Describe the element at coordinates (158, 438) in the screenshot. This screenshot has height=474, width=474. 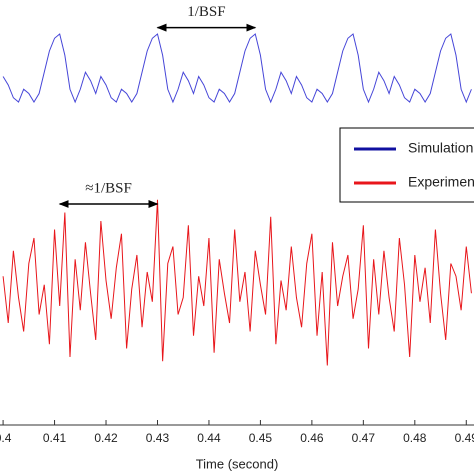
I see `x-tick-label: 0.43` at that location.